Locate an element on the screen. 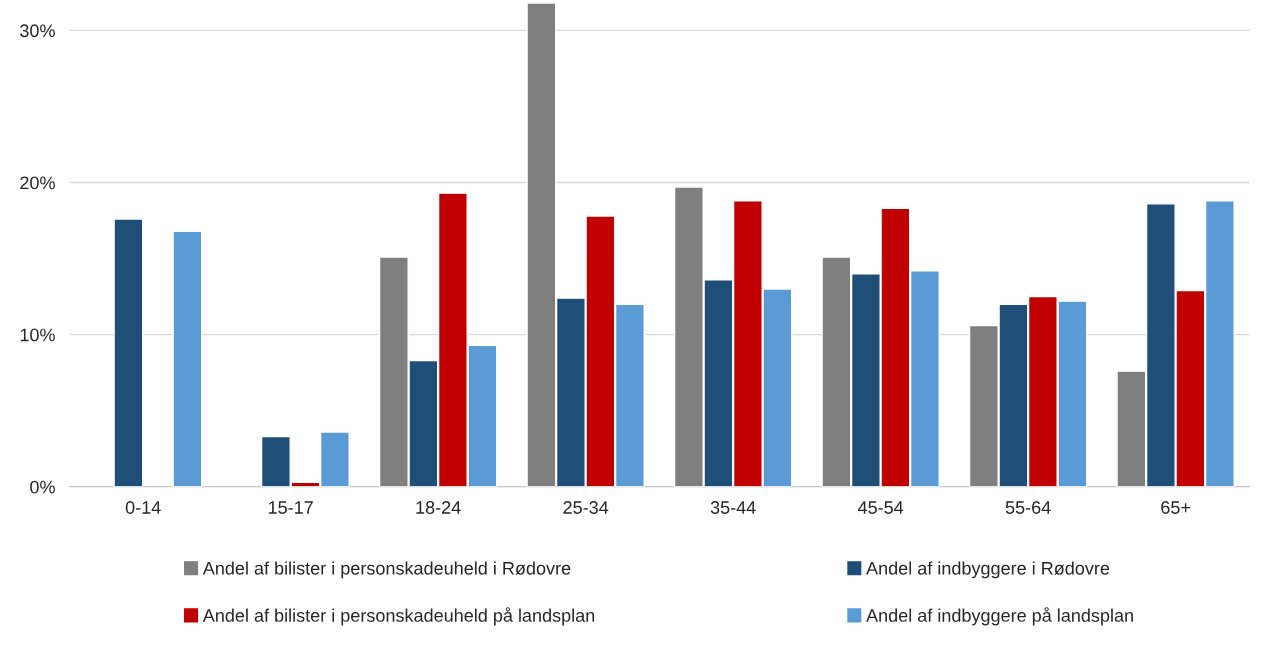  x-tick-label: 45-54 is located at coordinates (880, 507).